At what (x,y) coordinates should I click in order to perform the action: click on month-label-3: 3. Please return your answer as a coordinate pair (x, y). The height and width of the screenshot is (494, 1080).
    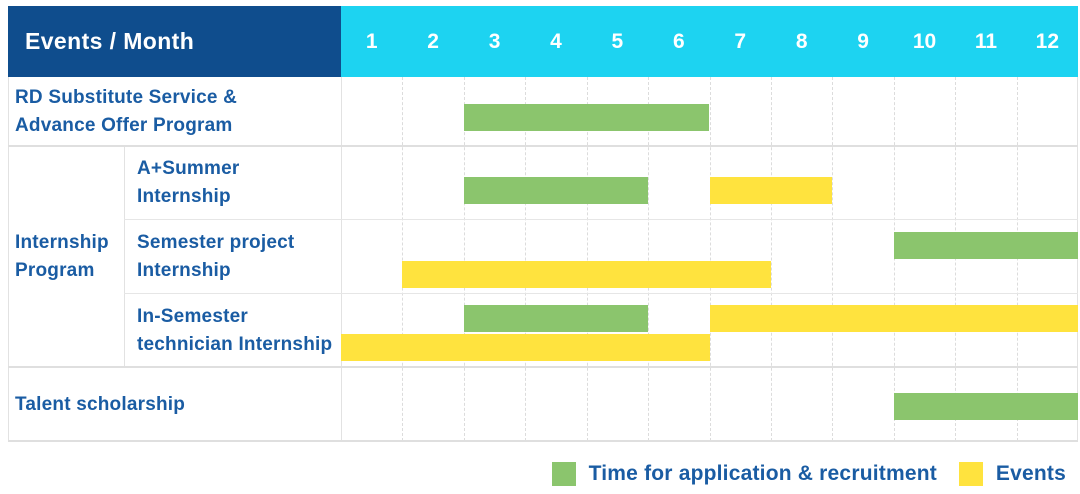
    Looking at the image, I should click on (494, 41).